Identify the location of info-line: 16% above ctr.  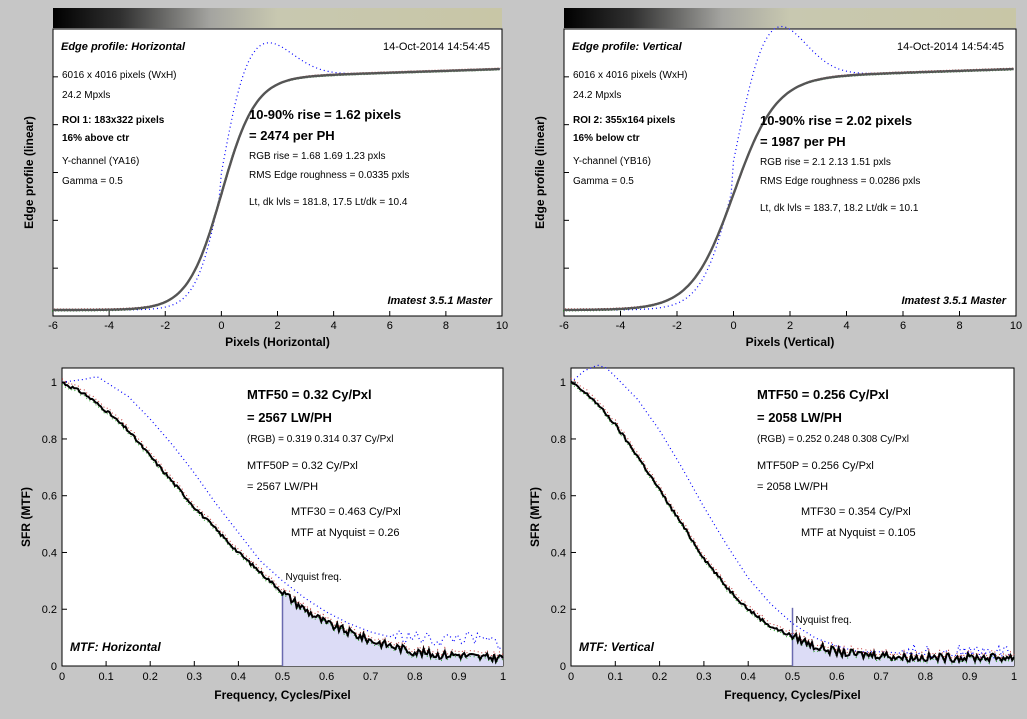
(95, 138).